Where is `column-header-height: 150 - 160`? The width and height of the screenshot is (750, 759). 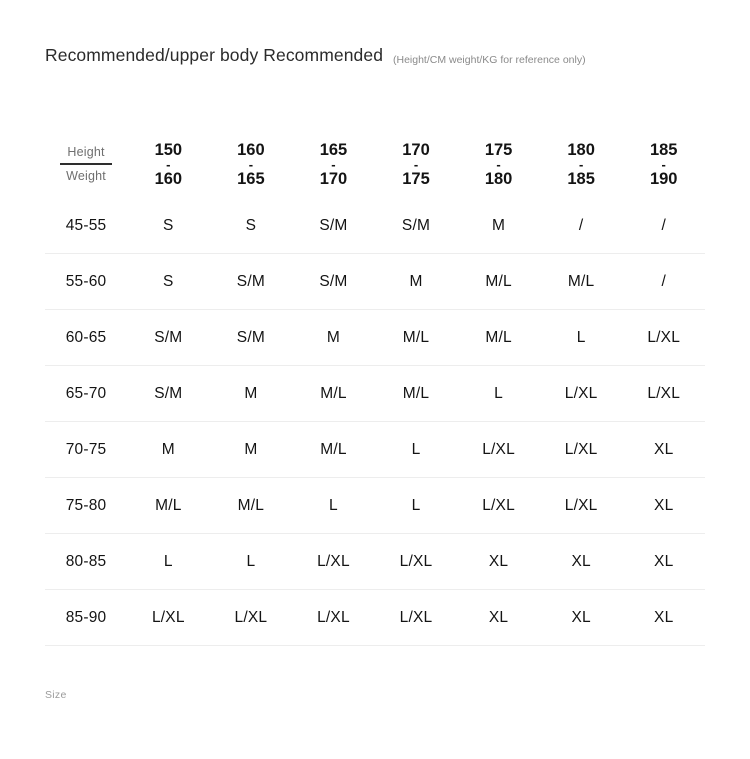 column-header-height: 150 - 160 is located at coordinates (168, 164).